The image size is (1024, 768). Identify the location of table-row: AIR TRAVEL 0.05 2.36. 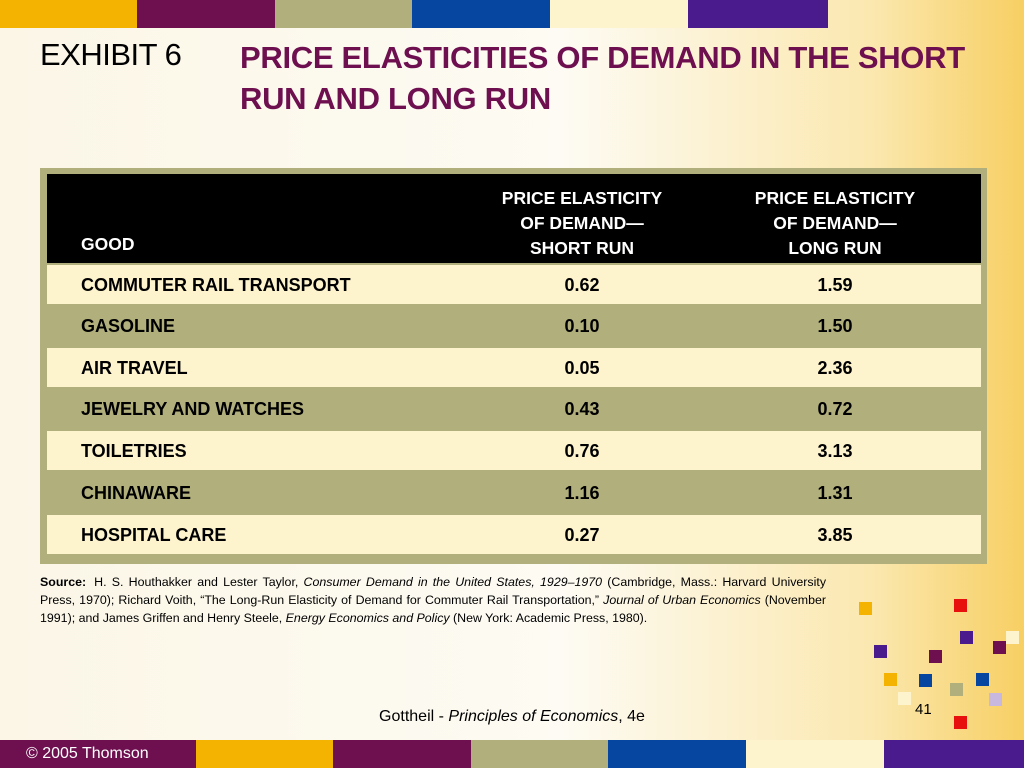
(514, 367).